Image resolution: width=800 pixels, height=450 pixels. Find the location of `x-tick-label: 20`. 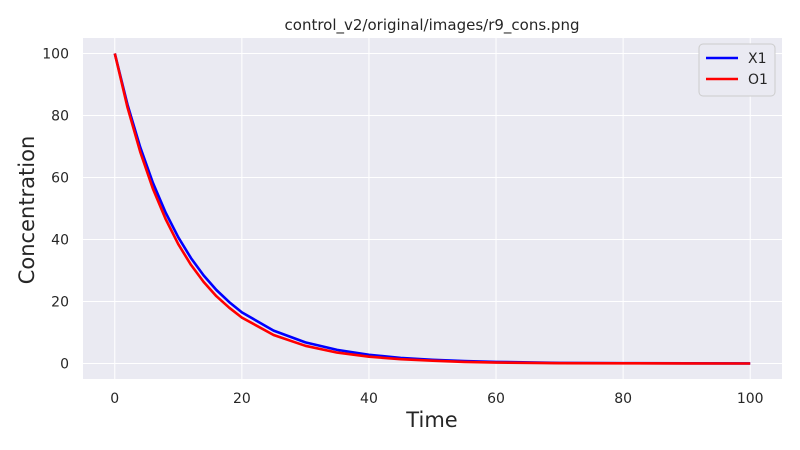

x-tick-label: 20 is located at coordinates (242, 399).